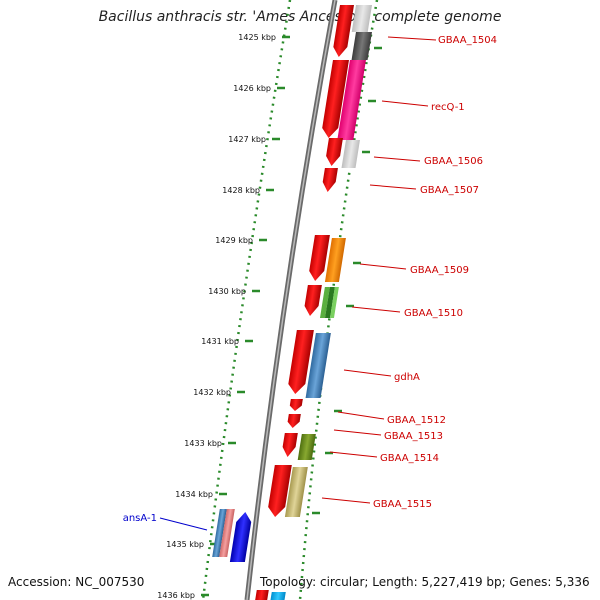 The height and width of the screenshot is (600, 600). What do you see at coordinates (409, 458) in the screenshot?
I see `gene-label: GBAA_1514` at bounding box center [409, 458].